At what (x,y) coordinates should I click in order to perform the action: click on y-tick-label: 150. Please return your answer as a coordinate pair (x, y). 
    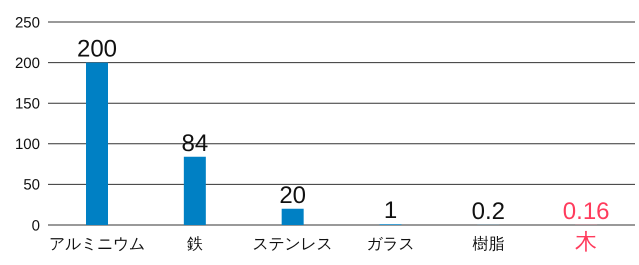
    Looking at the image, I should click on (27, 104).